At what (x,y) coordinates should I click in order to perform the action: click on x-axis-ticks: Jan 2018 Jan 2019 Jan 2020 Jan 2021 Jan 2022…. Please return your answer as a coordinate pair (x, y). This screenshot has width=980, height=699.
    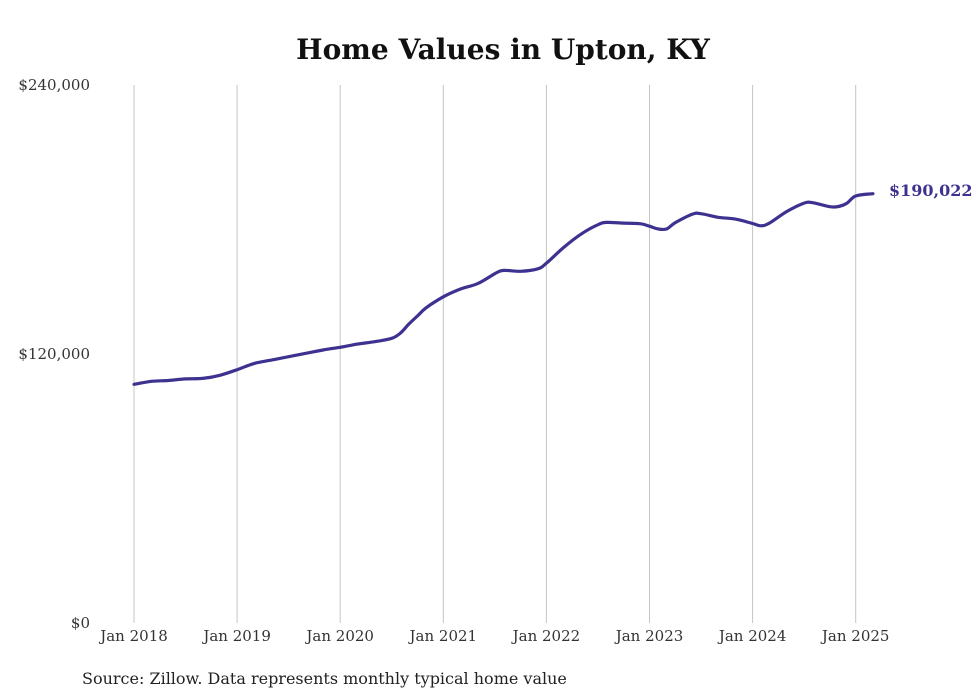
    Looking at the image, I should click on (493, 636).